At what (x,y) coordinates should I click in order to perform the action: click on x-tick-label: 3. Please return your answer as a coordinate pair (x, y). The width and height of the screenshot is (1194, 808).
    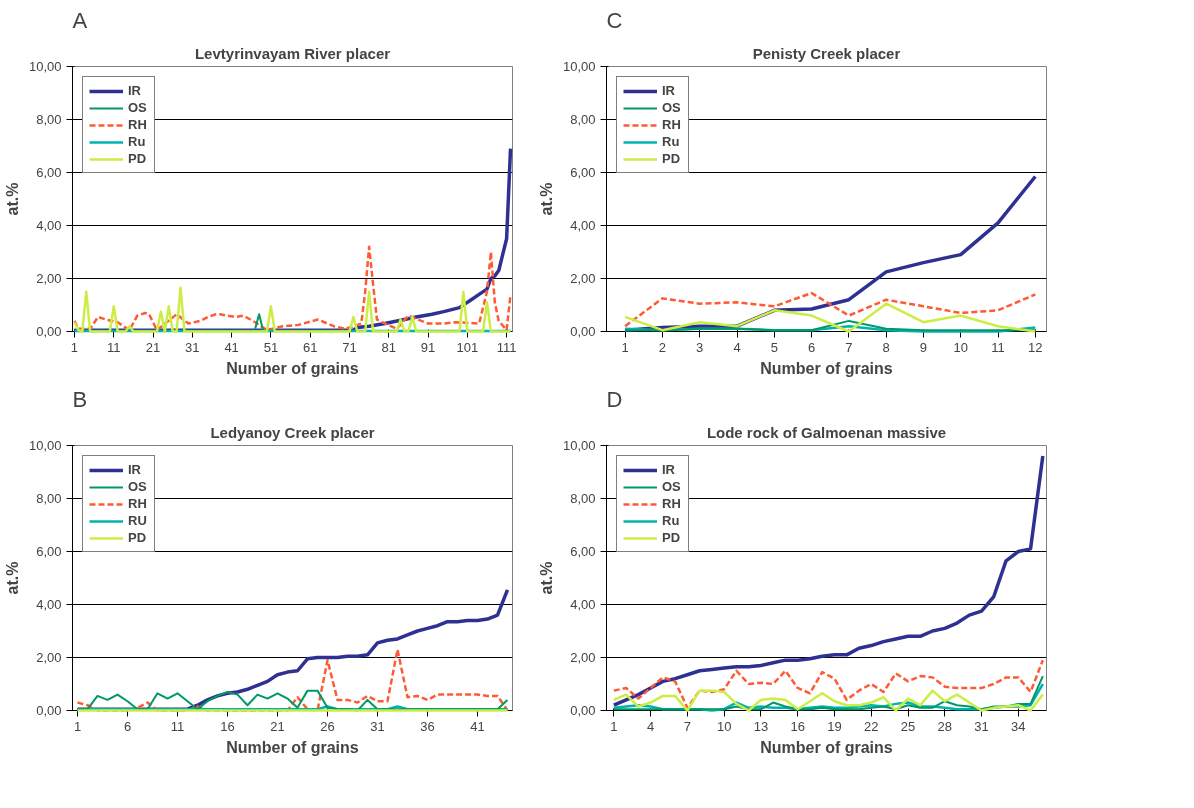
    Looking at the image, I should click on (700, 347).